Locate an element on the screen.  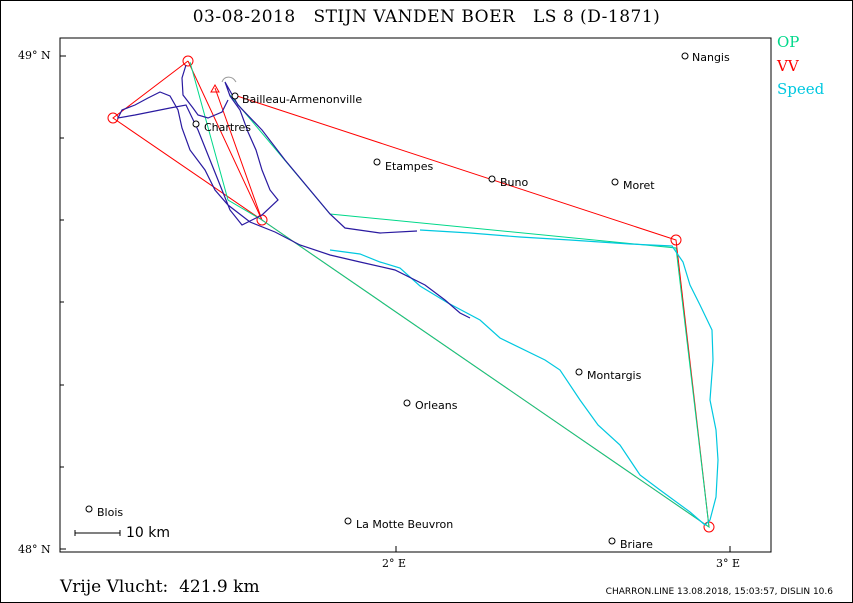
start-loop is located at coordinates (229, 79).